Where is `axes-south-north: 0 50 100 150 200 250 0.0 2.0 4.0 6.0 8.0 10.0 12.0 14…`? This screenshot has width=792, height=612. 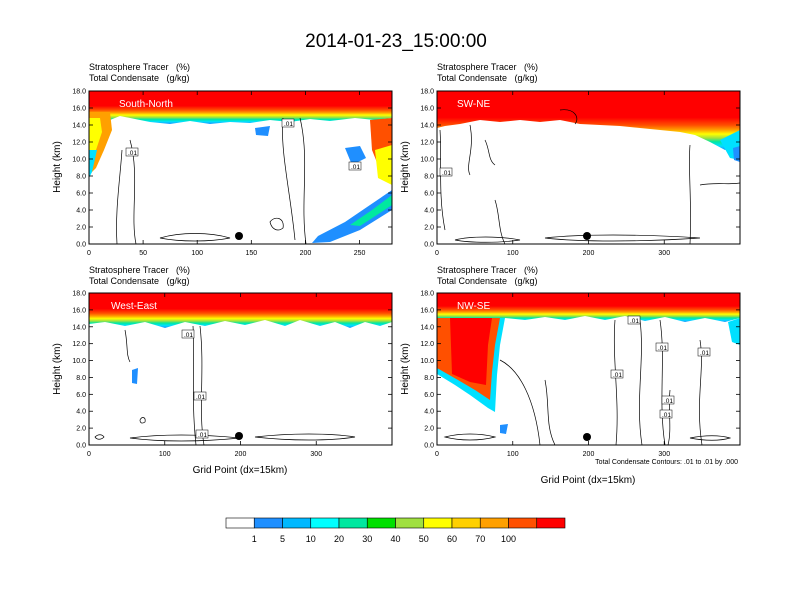
axes-south-north: 0 50 100 150 200 250 0.0 2.0 4.0 6.0 8.0 10.0 12.0 14… is located at coordinates (232, 173).